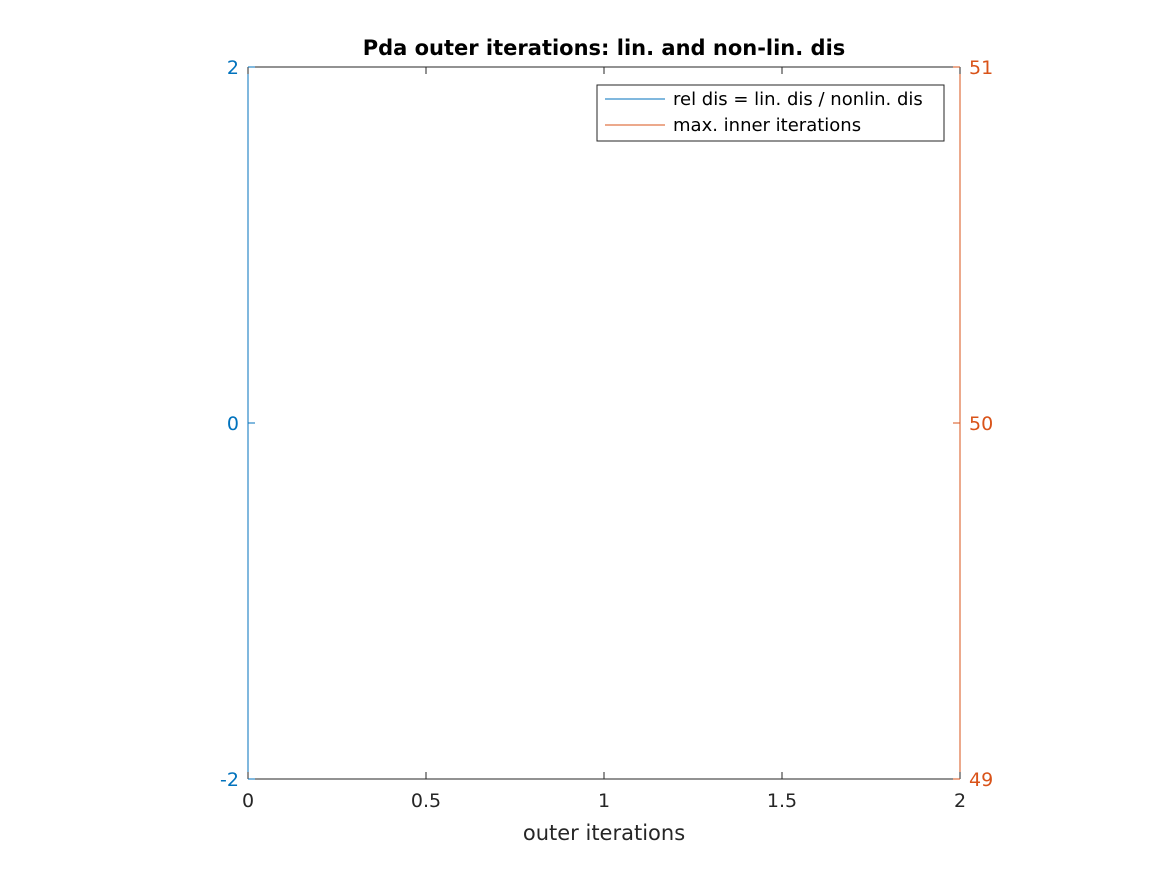 The image size is (1167, 875). Describe the element at coordinates (248, 801) in the screenshot. I see `x-tick-label: 0` at that location.